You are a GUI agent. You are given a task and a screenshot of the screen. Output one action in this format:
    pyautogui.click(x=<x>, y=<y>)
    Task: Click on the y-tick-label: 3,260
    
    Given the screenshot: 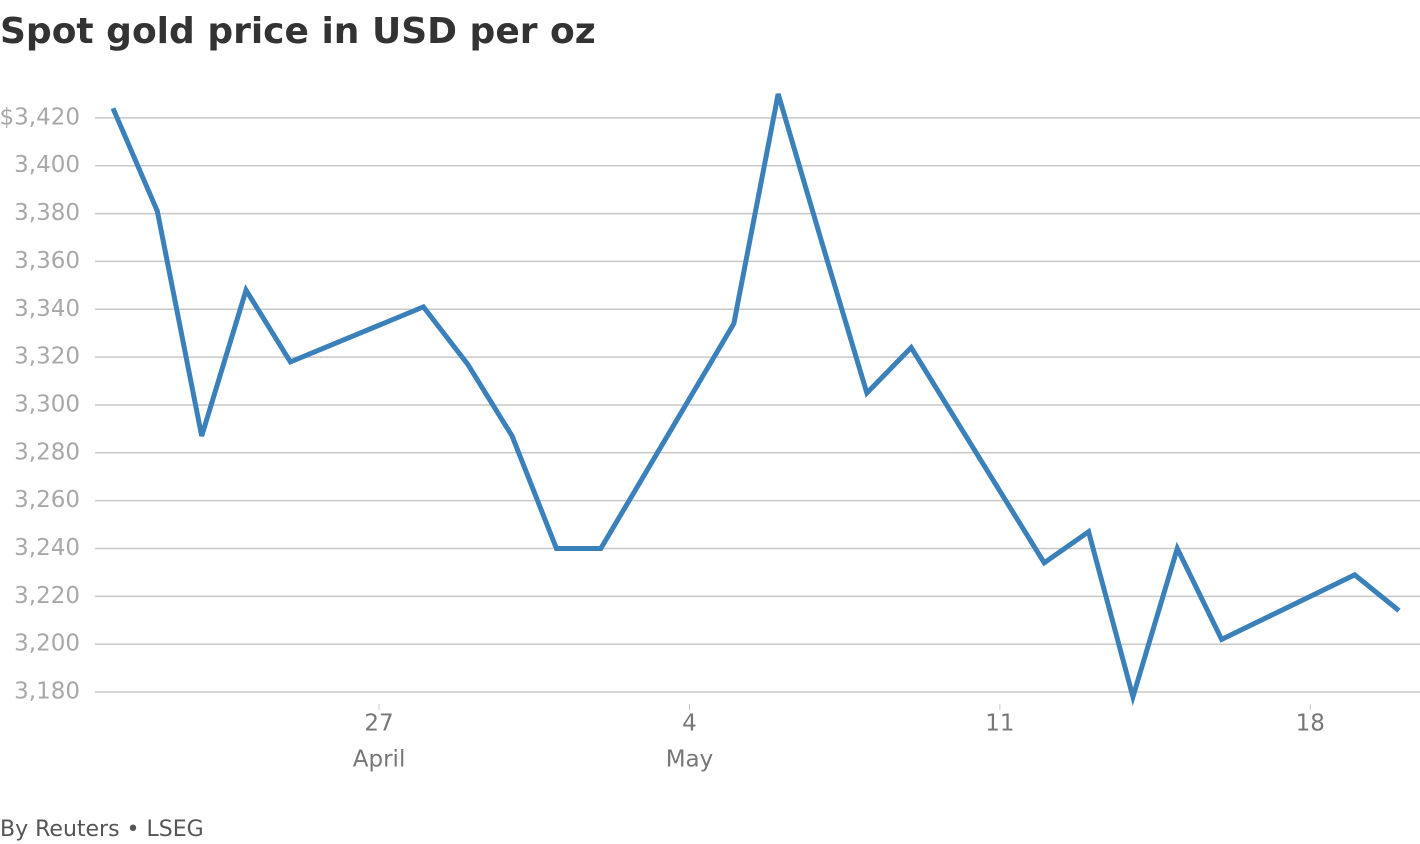 What is the action you would take?
    pyautogui.click(x=47, y=500)
    